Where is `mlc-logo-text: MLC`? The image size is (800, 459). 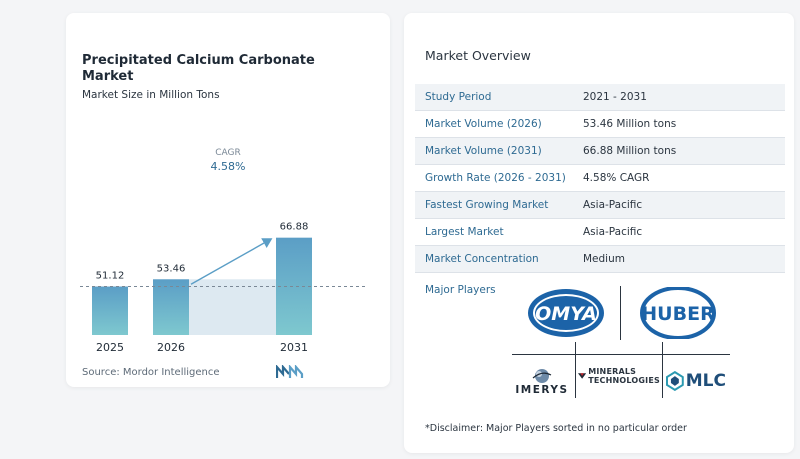 mlc-logo-text: MLC is located at coordinates (705, 381).